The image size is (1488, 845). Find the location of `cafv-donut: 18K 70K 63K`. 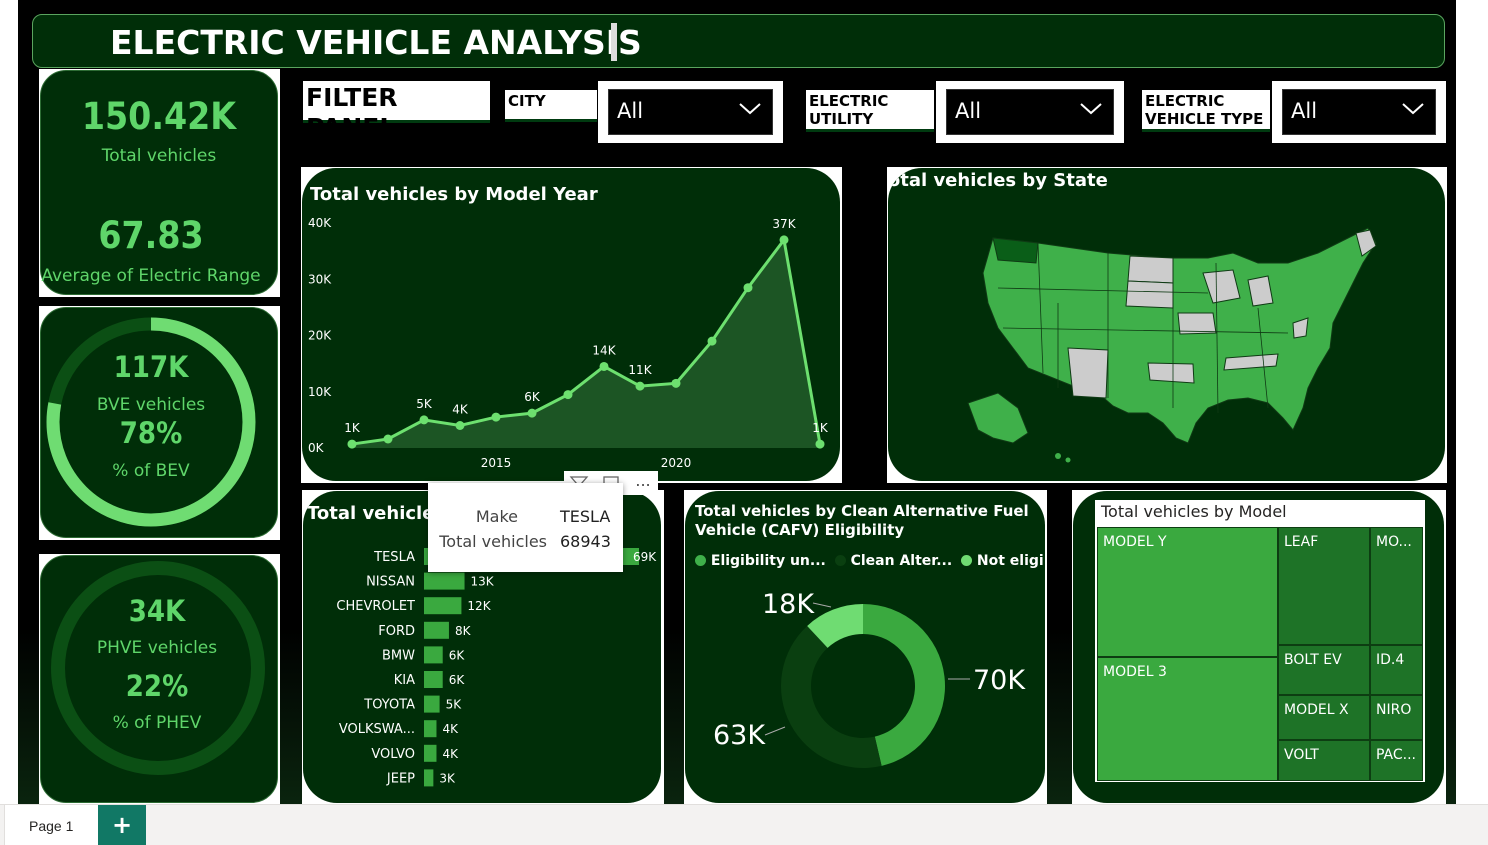

cafv-donut: 18K 70K 63K is located at coordinates (869, 678).